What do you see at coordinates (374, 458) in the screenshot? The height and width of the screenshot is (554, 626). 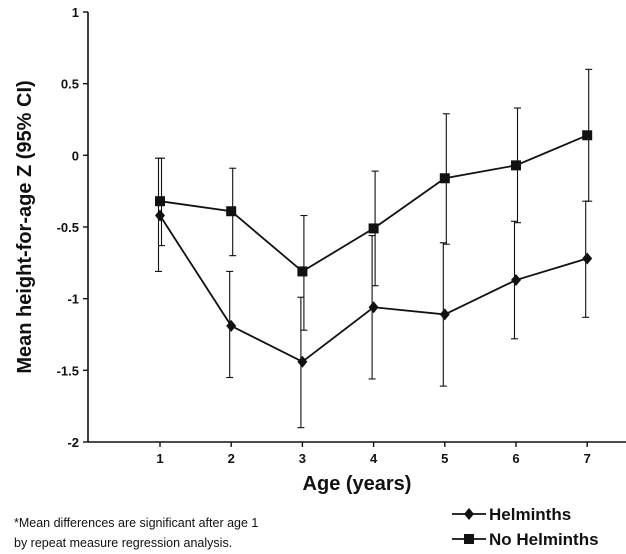 I see `x-tick-label: 4` at bounding box center [374, 458].